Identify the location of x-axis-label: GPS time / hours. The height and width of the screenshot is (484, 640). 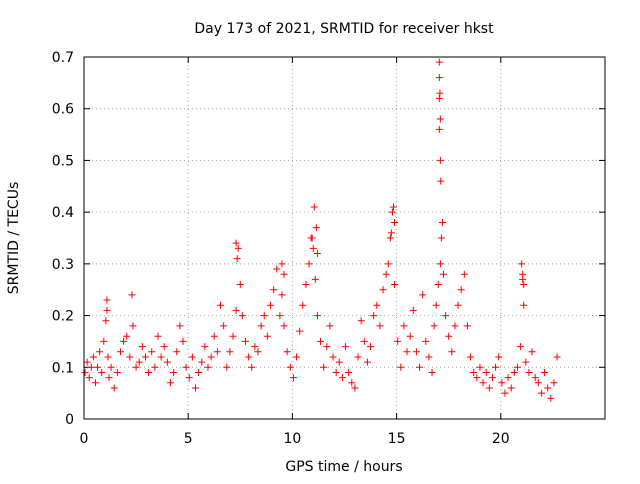
(343, 467).